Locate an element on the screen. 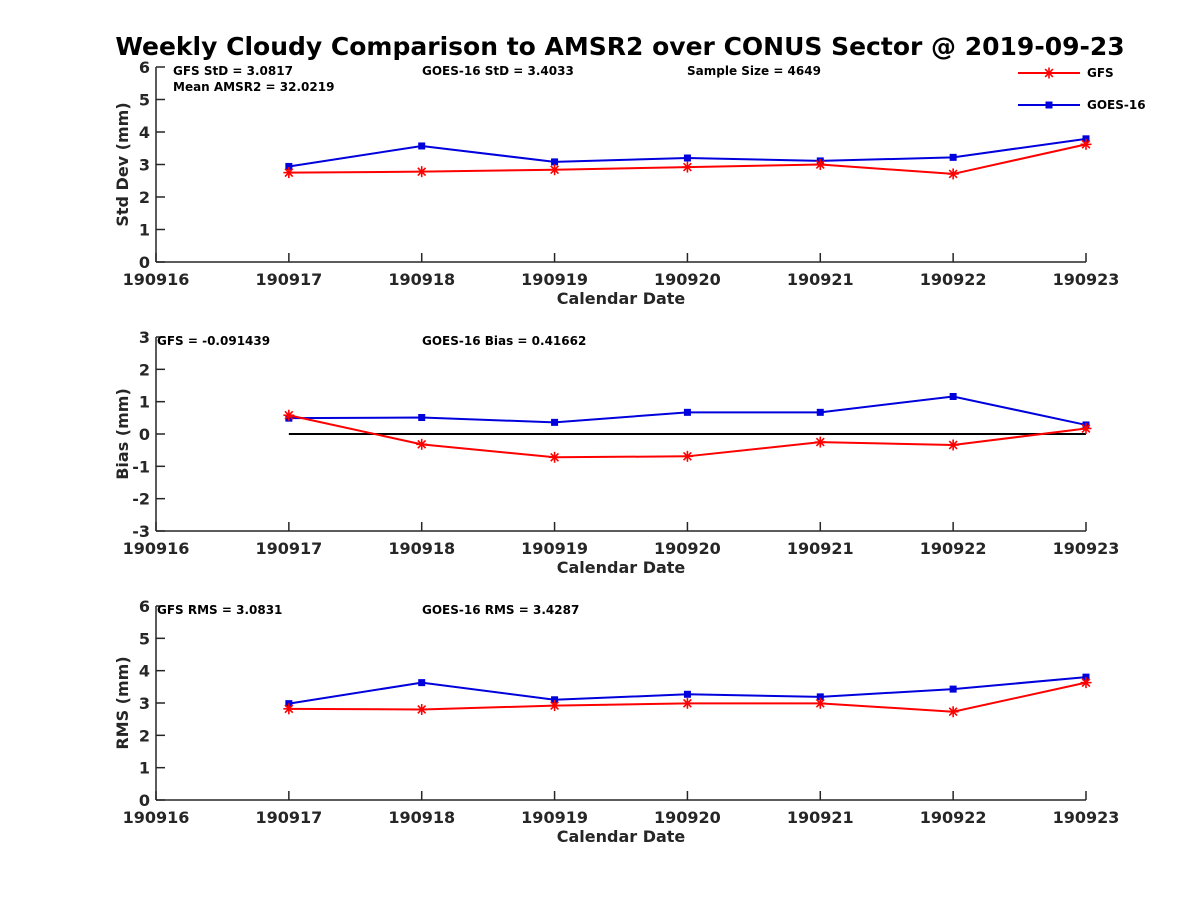 The image size is (1200, 900). legend-marker-star is located at coordinates (1049, 73).